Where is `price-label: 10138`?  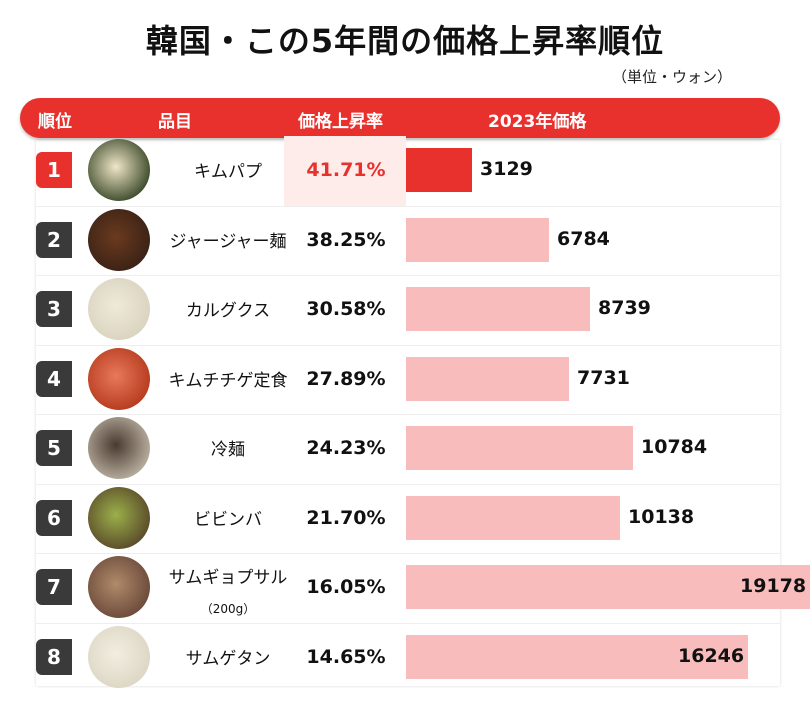
price-label: 10138 is located at coordinates (661, 516).